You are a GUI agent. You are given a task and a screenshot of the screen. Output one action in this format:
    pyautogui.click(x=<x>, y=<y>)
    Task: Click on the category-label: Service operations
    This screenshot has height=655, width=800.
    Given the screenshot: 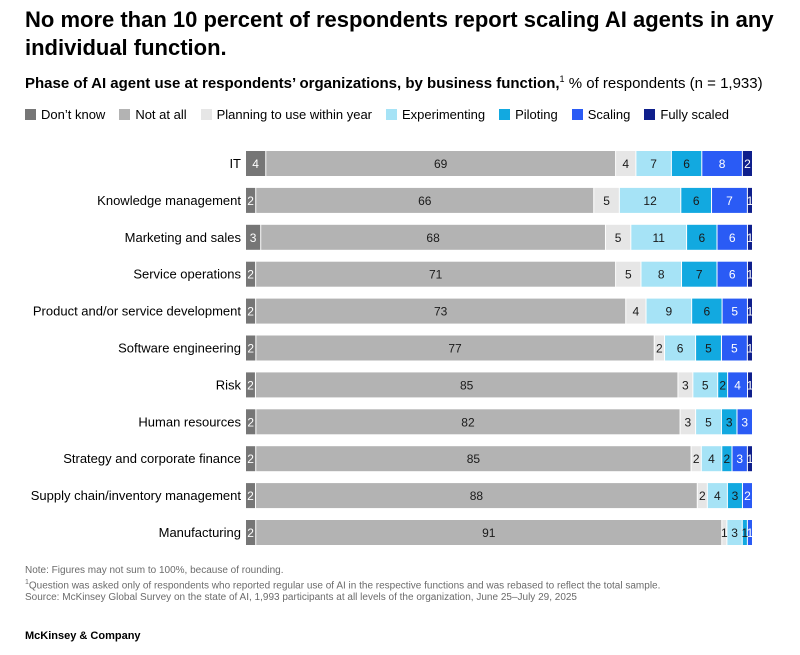 What is the action you would take?
    pyautogui.click(x=187, y=274)
    